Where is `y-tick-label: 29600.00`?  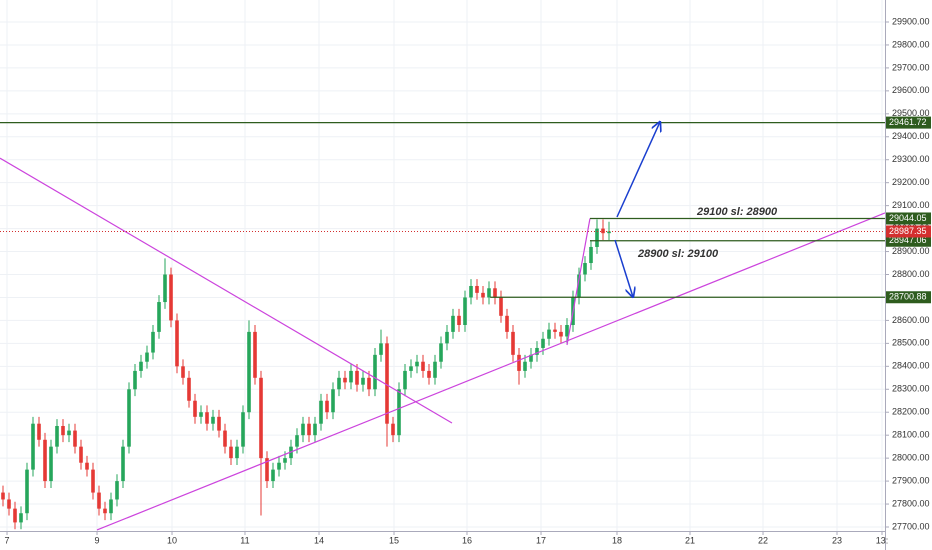
y-tick-label: 29600.00 is located at coordinates (911, 90).